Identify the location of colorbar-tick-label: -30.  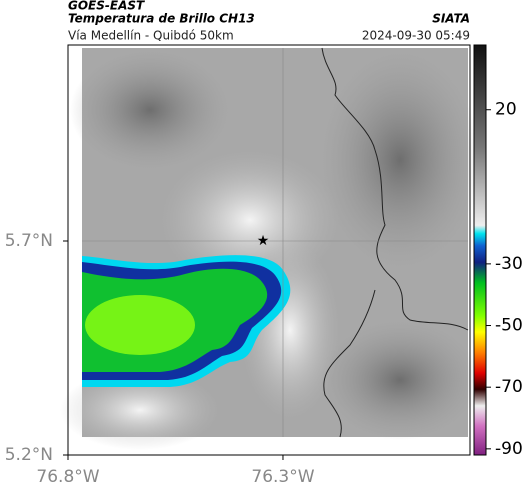
(509, 264).